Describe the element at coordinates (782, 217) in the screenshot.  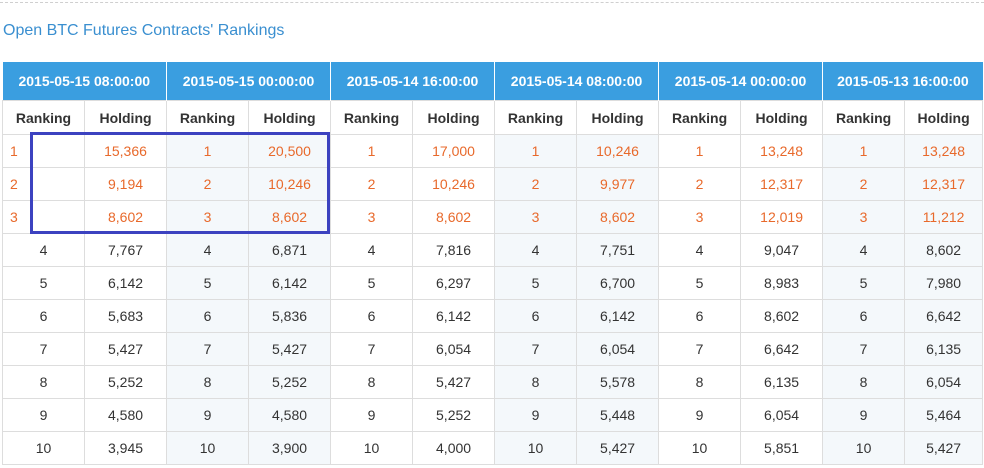
I see `holding-cell: 12,019` at that location.